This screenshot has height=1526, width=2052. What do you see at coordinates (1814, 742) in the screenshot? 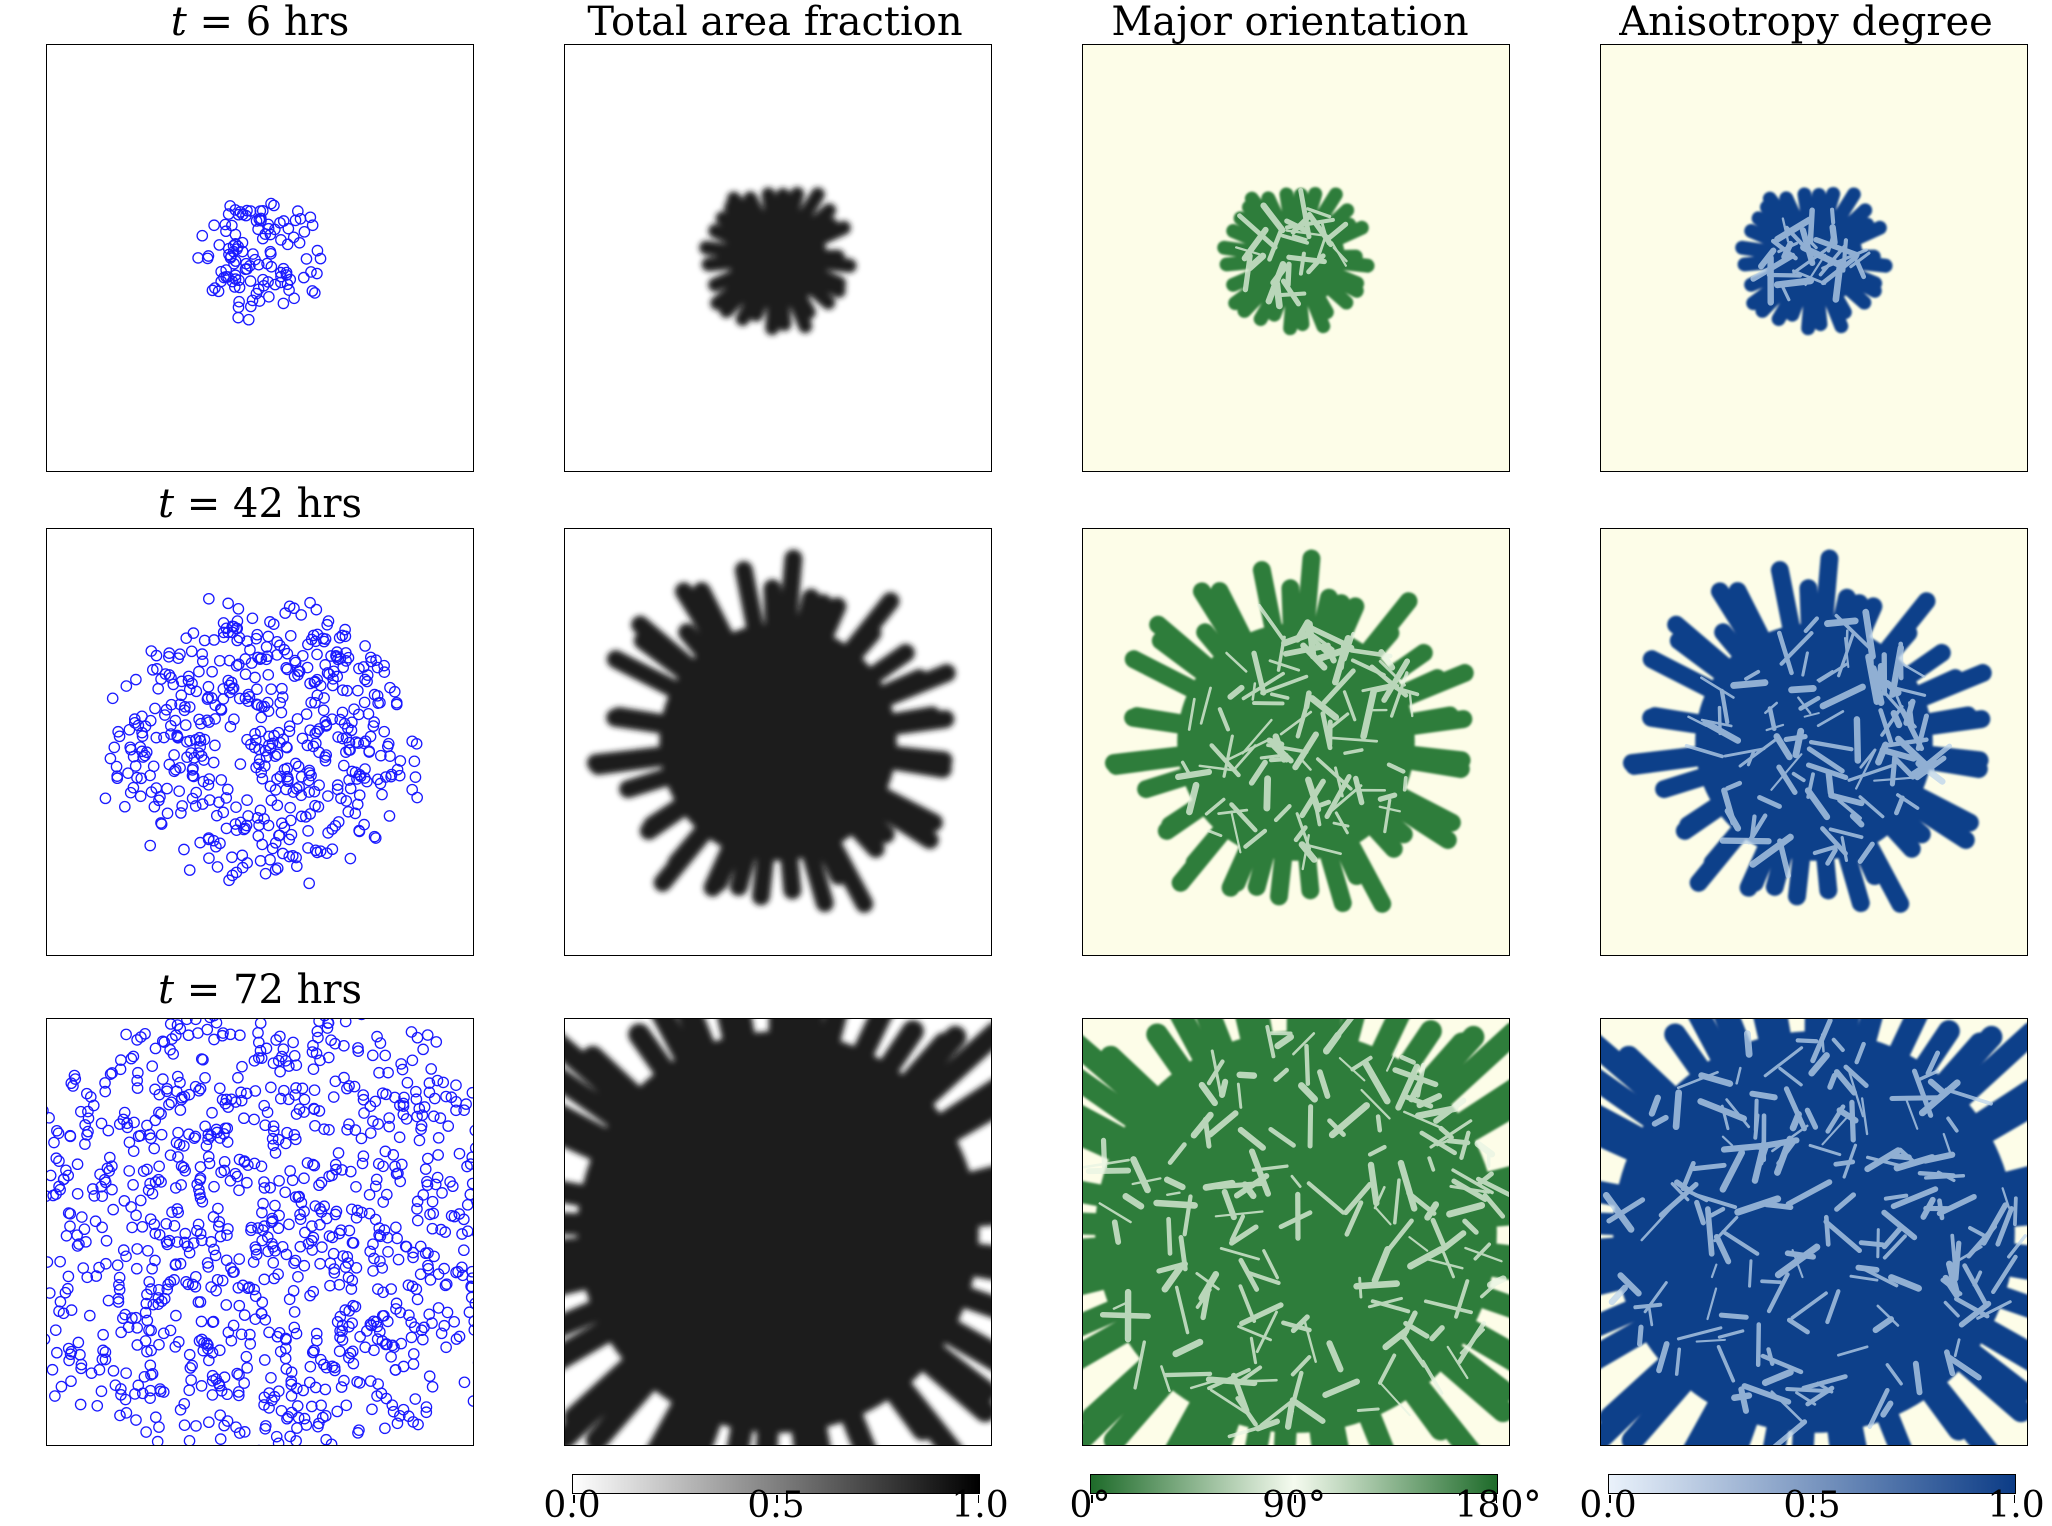
I see `anisotropy-plot` at bounding box center [1814, 742].